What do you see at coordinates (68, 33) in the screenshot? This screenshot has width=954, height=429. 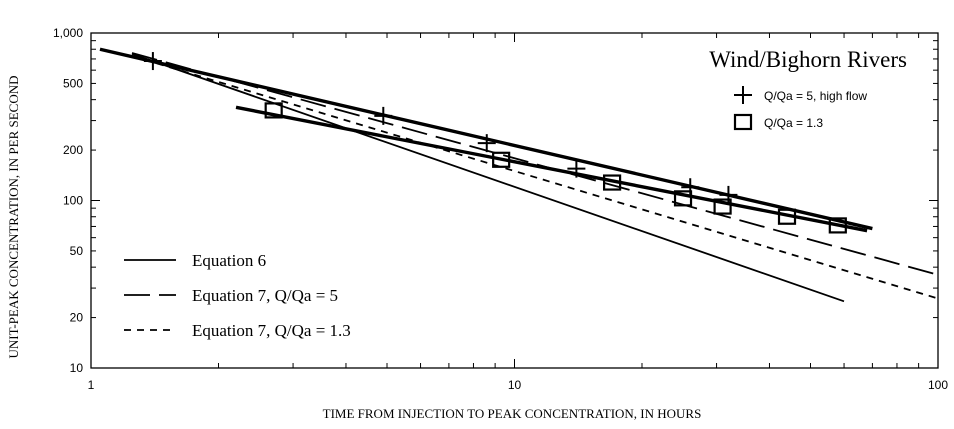 I see `y-tick-label: 1,000` at bounding box center [68, 33].